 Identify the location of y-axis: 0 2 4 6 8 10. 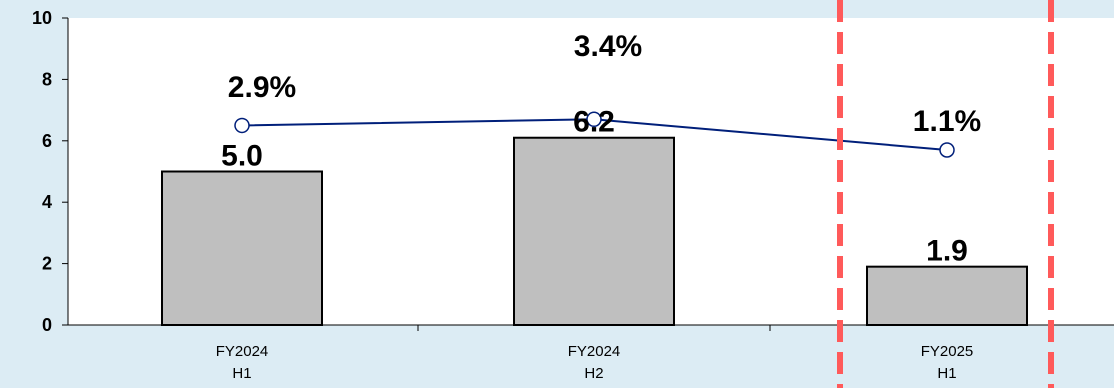
(50, 171).